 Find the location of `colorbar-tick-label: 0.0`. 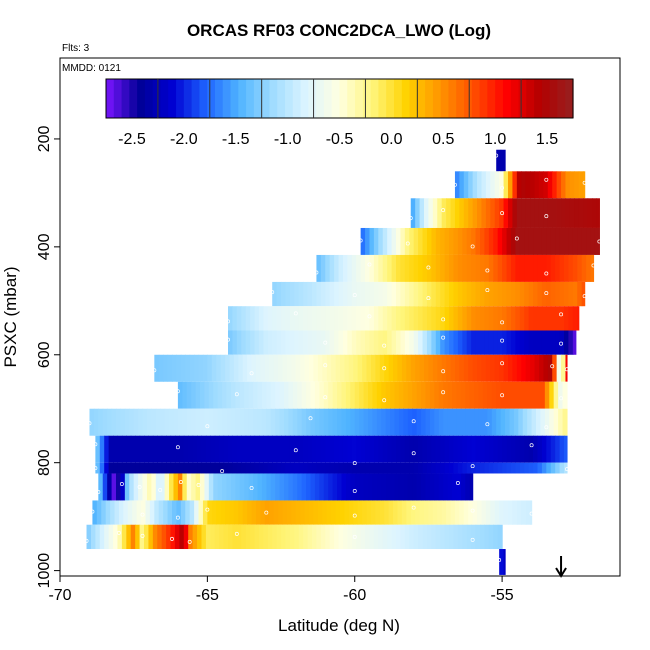

colorbar-tick-label: 0.0 is located at coordinates (391, 139).